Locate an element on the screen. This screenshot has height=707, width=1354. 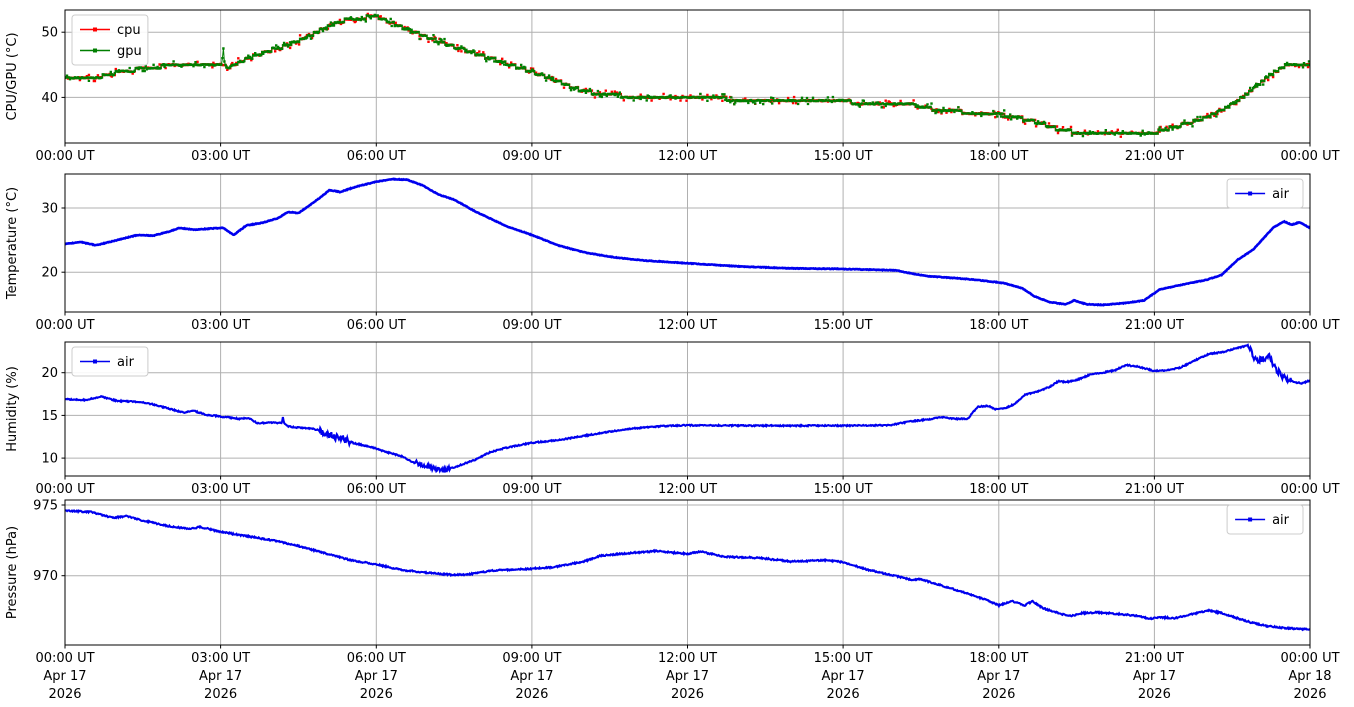
legend-box is located at coordinates (110, 40).